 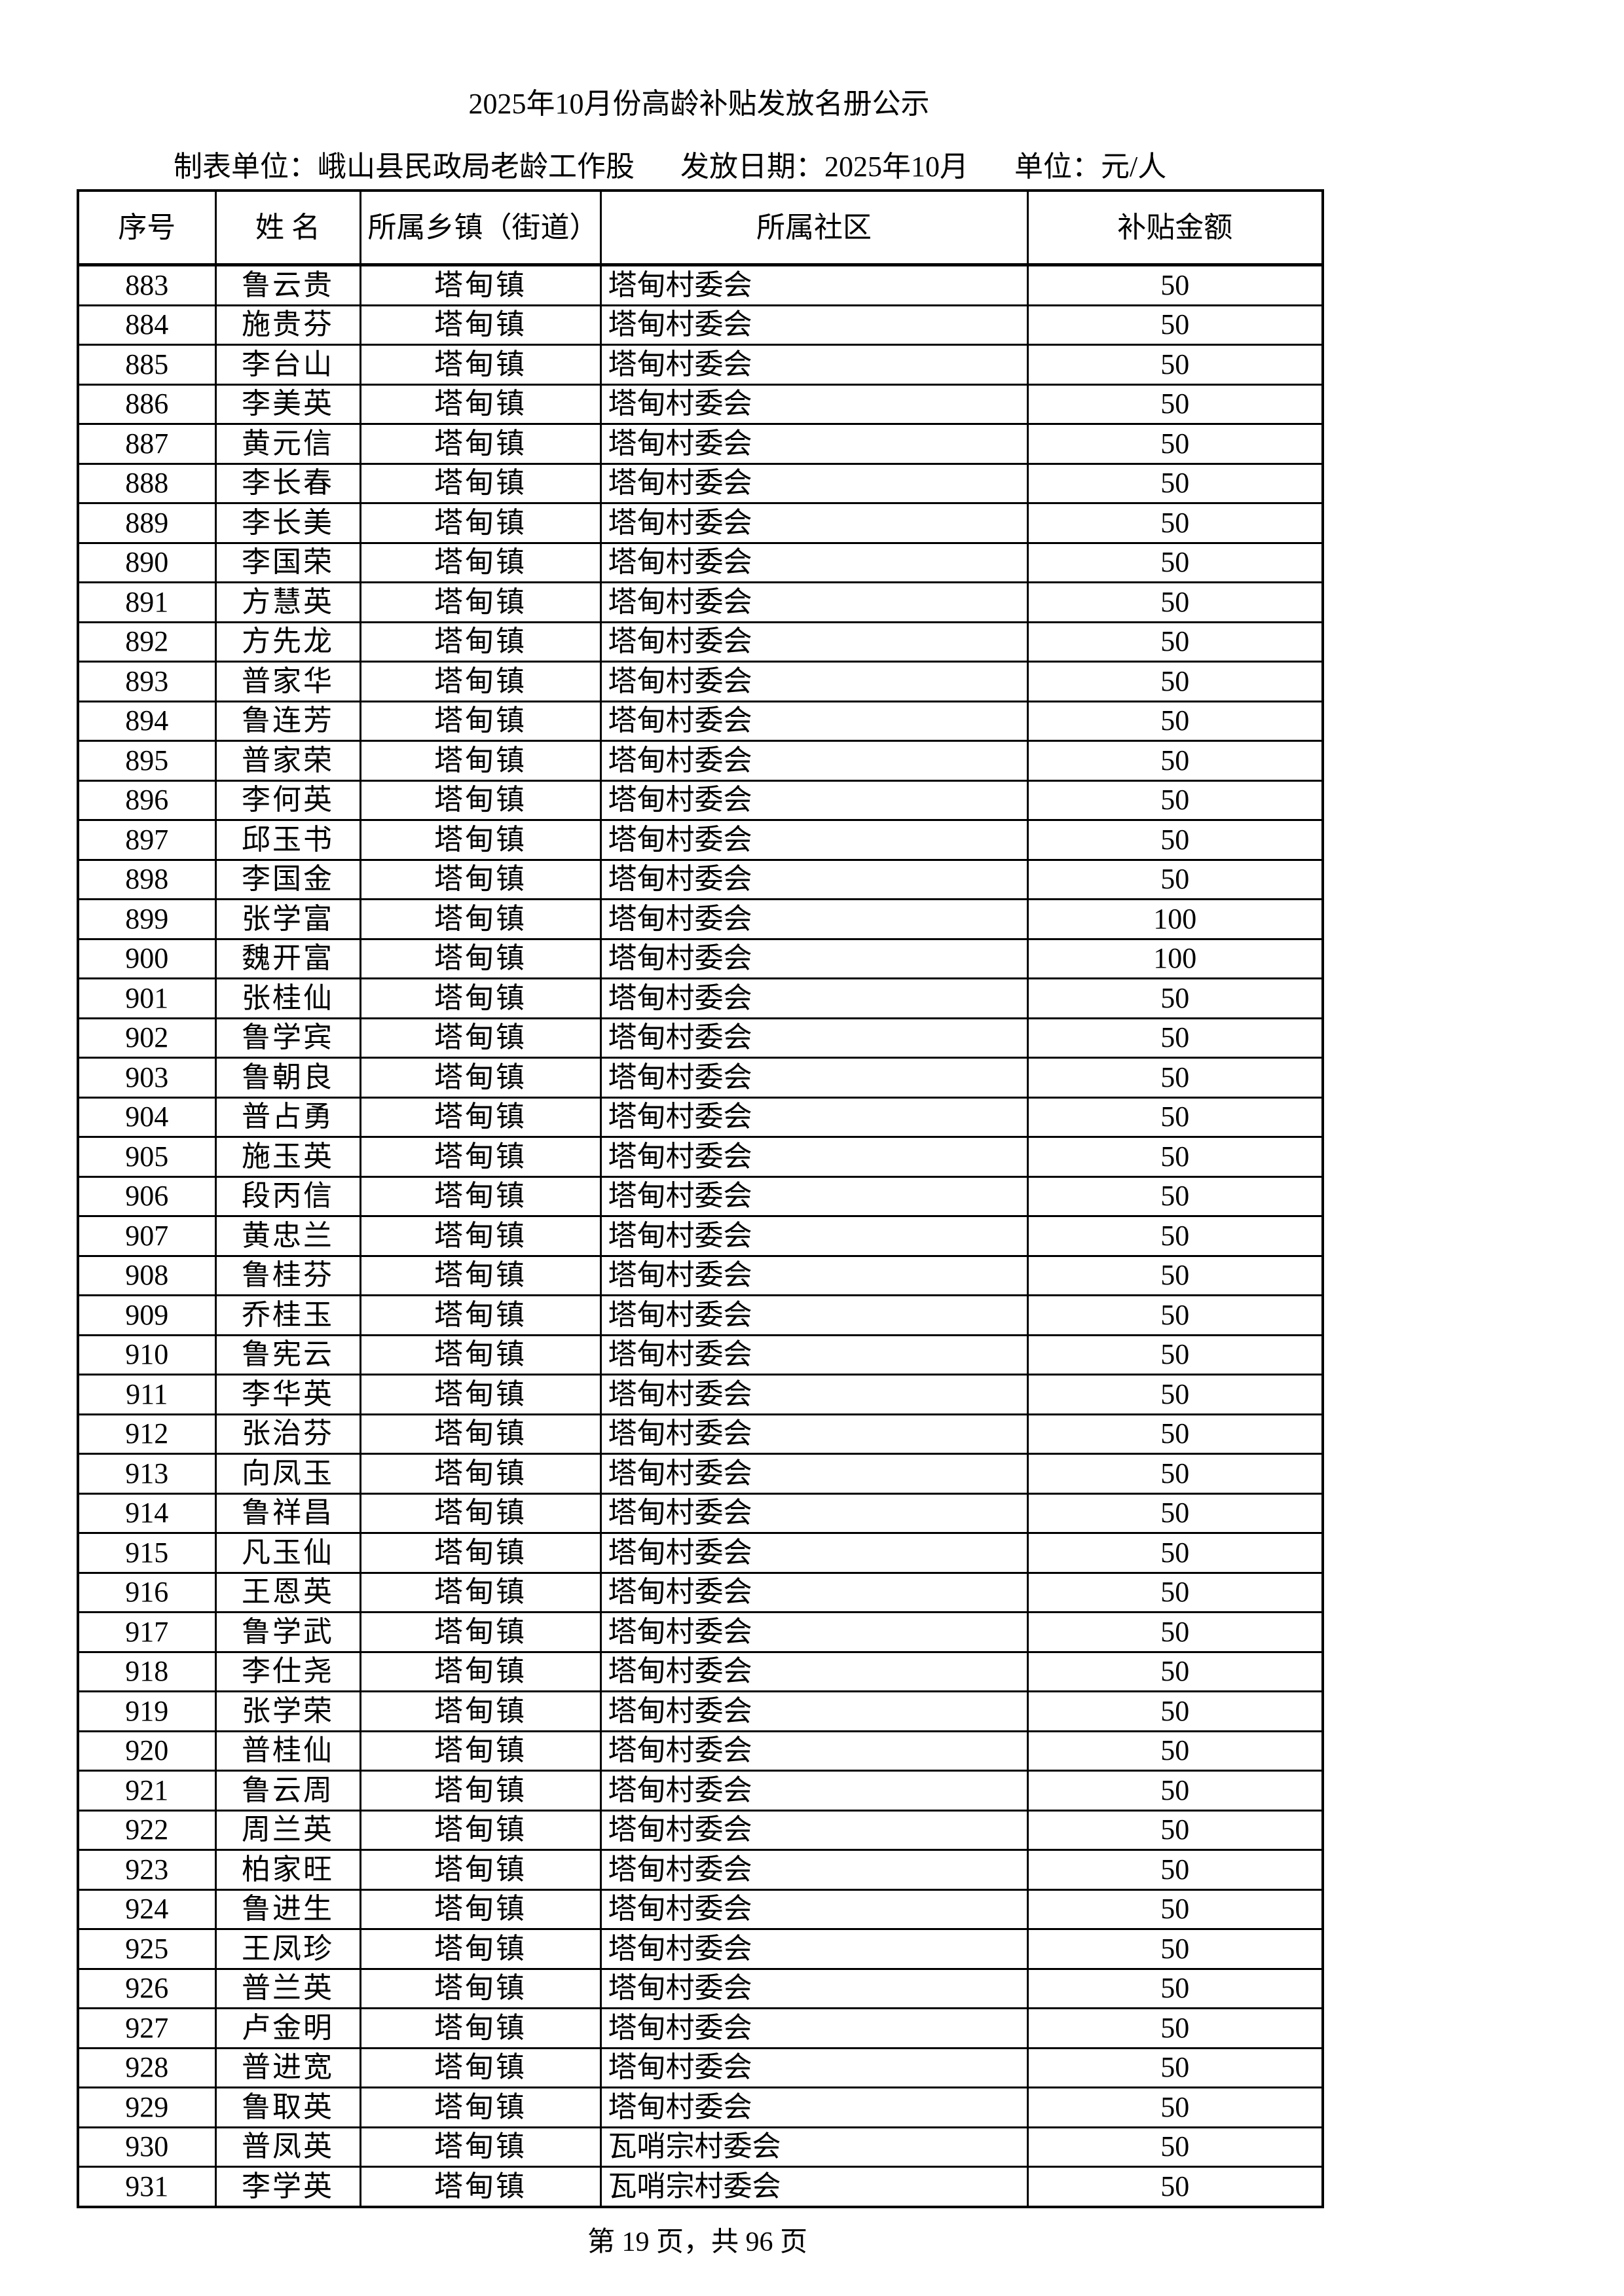 I want to click on table-row: 919 张学荣 塔甸镇 塔甸村委会 50, so click(x=700, y=1711).